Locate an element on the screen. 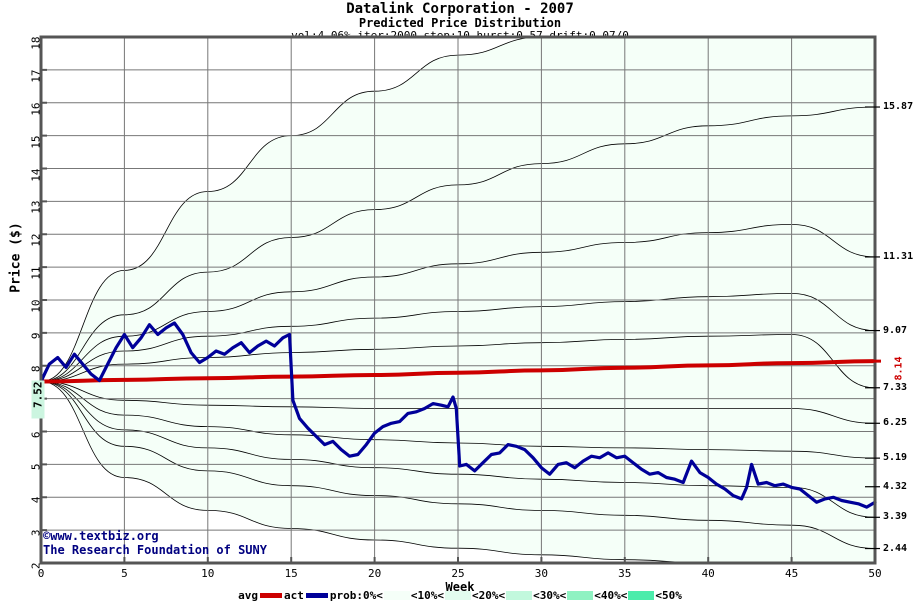 The height and width of the screenshot is (602, 920). legend-act-line-swatch is located at coordinates (316, 595).